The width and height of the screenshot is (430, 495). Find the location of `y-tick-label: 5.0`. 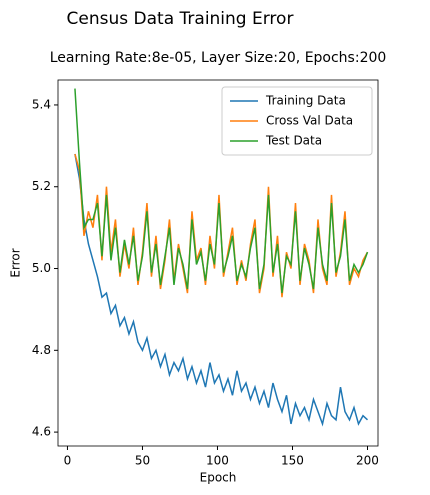

y-tick-label: 5.0 is located at coordinates (41, 268).